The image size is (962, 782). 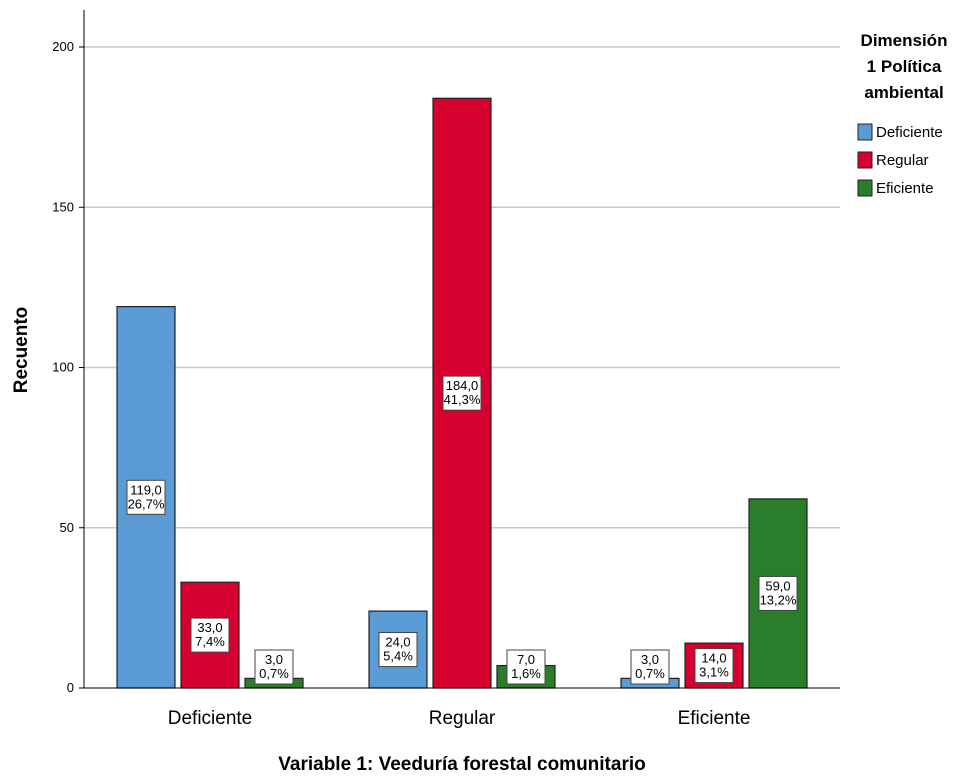 I want to click on data-label-text: 41,3%, so click(x=462, y=399).